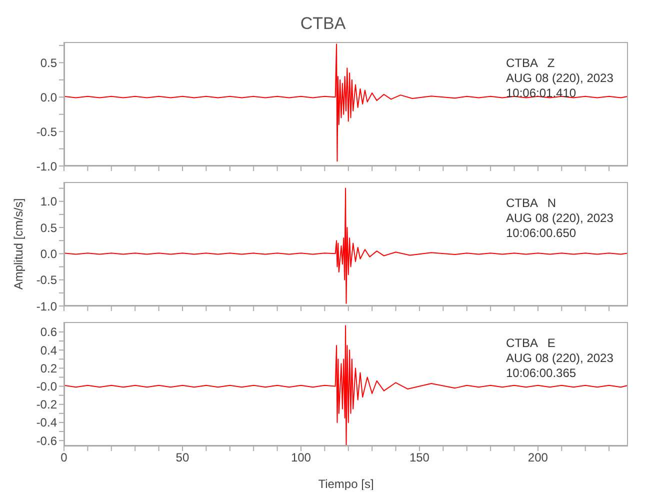 This screenshot has width=650, height=500. I want to click on y-tick-label: 0.6, so click(49, 332).